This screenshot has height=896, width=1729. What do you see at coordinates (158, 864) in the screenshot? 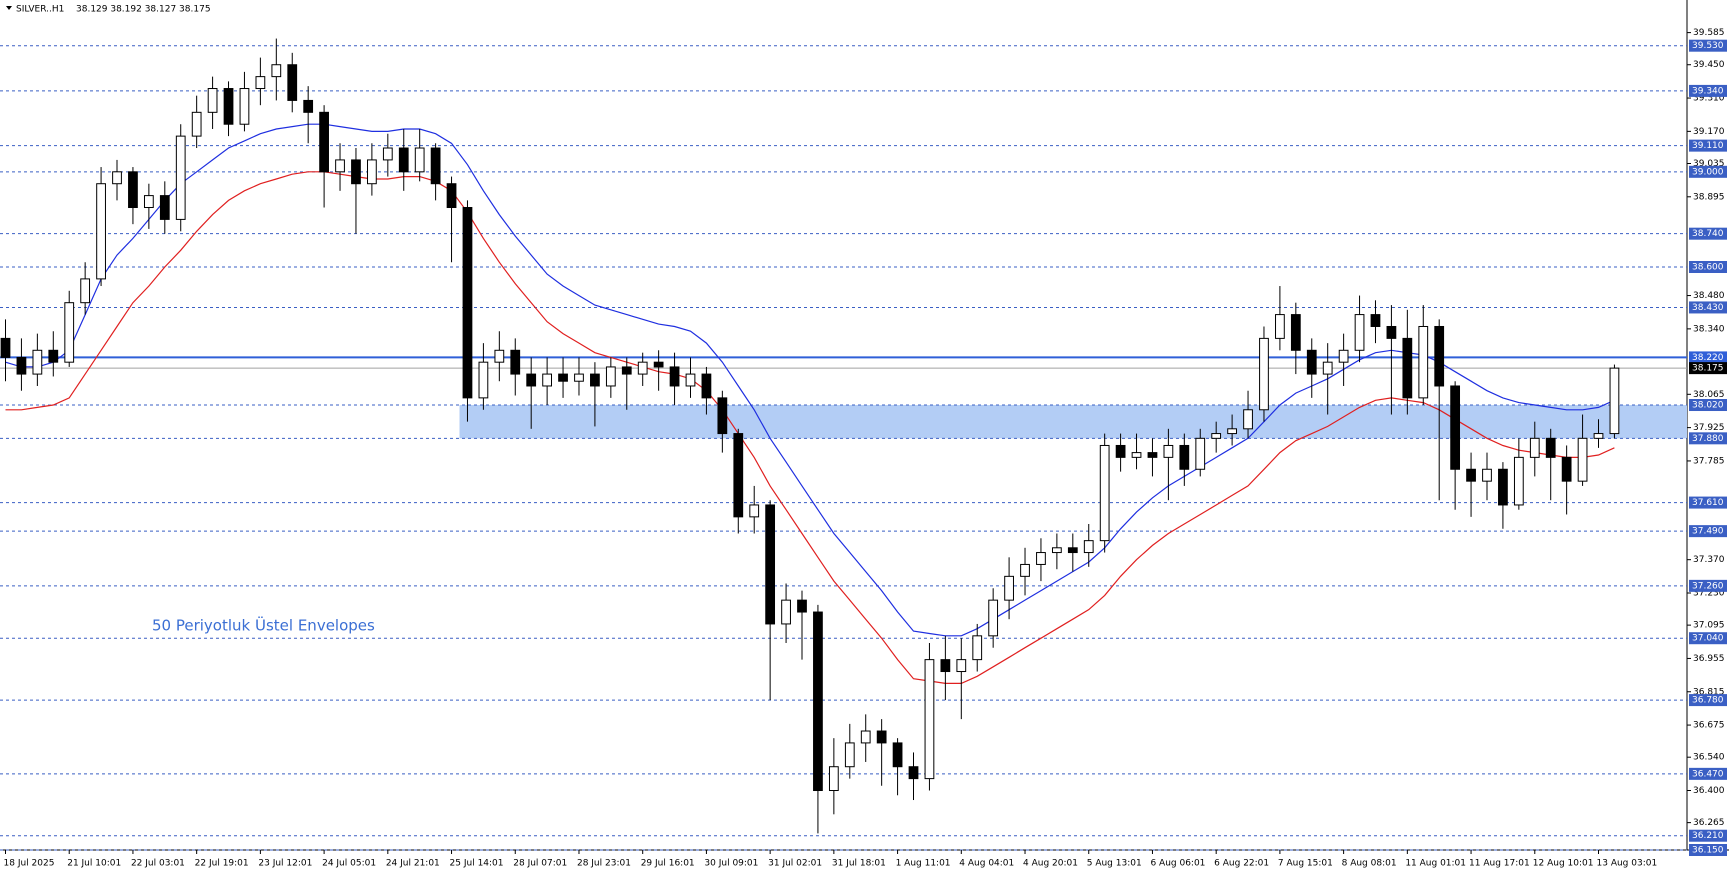
I see `x-tick-label: 22 Jul 03:01` at bounding box center [158, 864].